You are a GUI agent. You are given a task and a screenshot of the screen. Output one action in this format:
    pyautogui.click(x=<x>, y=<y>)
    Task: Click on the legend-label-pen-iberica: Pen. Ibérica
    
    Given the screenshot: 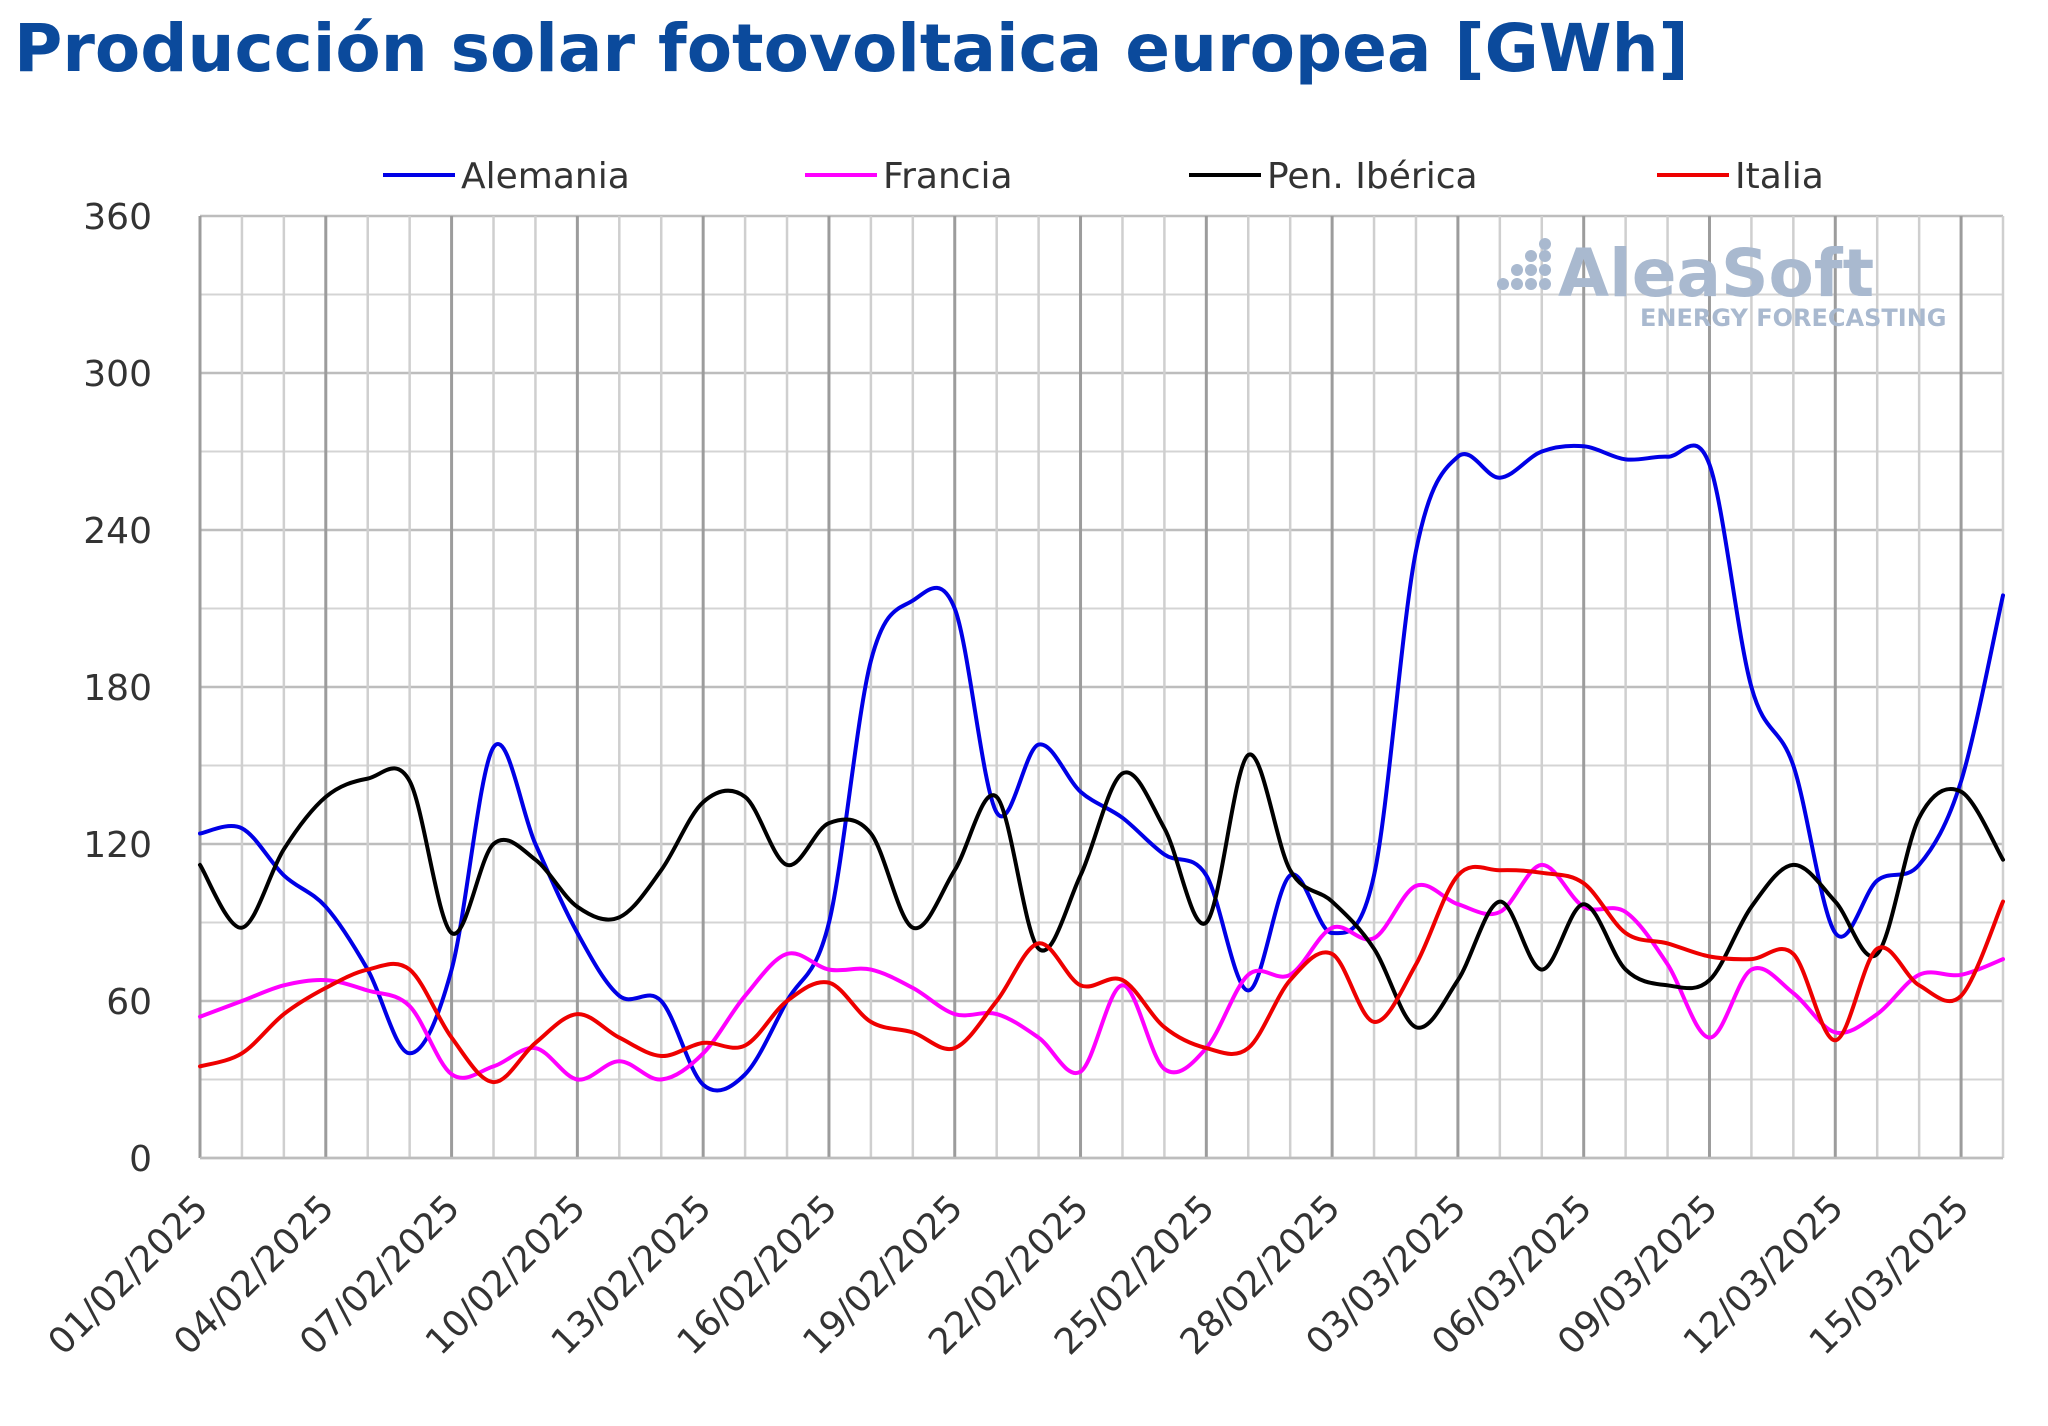 What is the action you would take?
    pyautogui.click(x=1372, y=176)
    